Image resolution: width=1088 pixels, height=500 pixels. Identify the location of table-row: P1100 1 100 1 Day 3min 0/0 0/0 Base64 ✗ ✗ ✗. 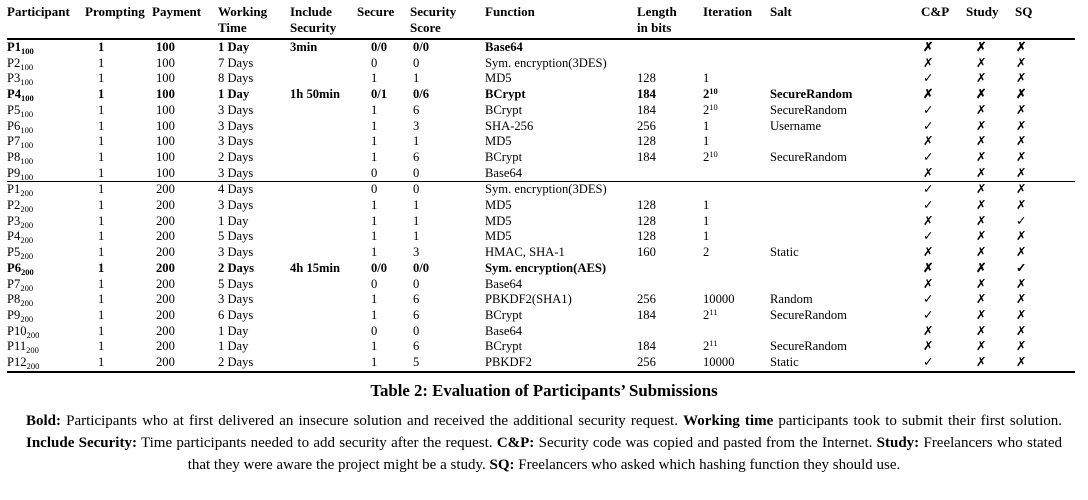
(541, 47).